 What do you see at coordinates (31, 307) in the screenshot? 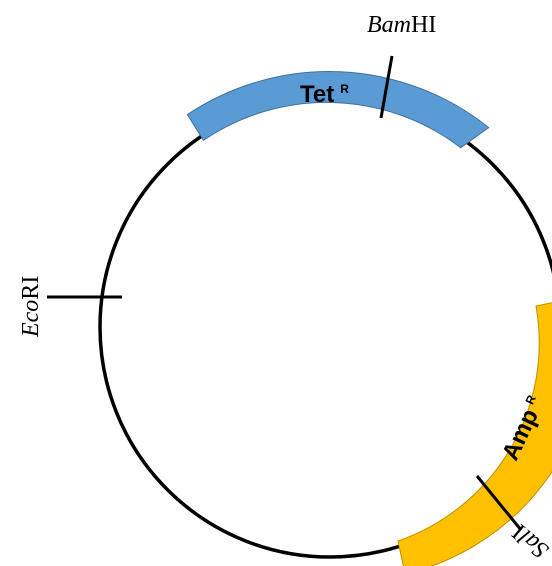
I see `ecori-label: EcoRI` at bounding box center [31, 307].